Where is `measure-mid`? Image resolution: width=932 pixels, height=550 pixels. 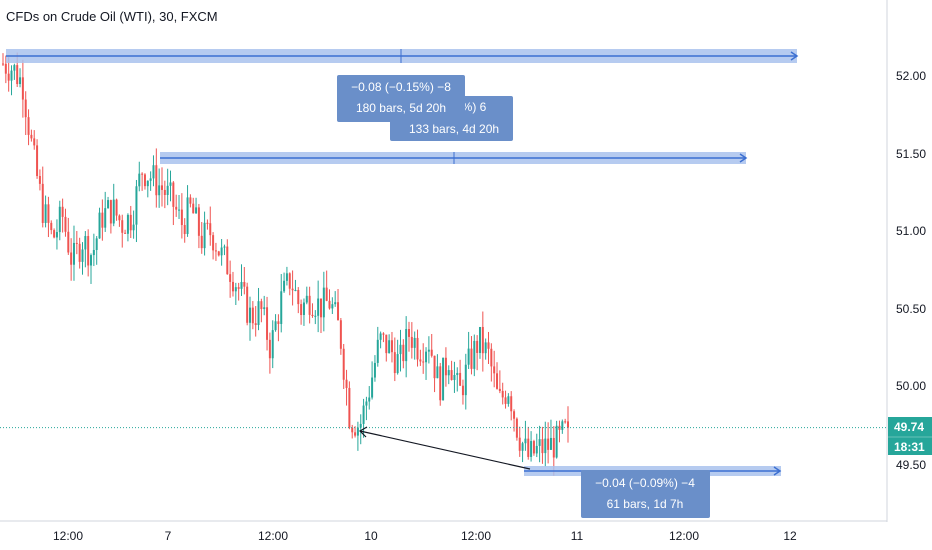
measure-mid is located at coordinates (454, 158).